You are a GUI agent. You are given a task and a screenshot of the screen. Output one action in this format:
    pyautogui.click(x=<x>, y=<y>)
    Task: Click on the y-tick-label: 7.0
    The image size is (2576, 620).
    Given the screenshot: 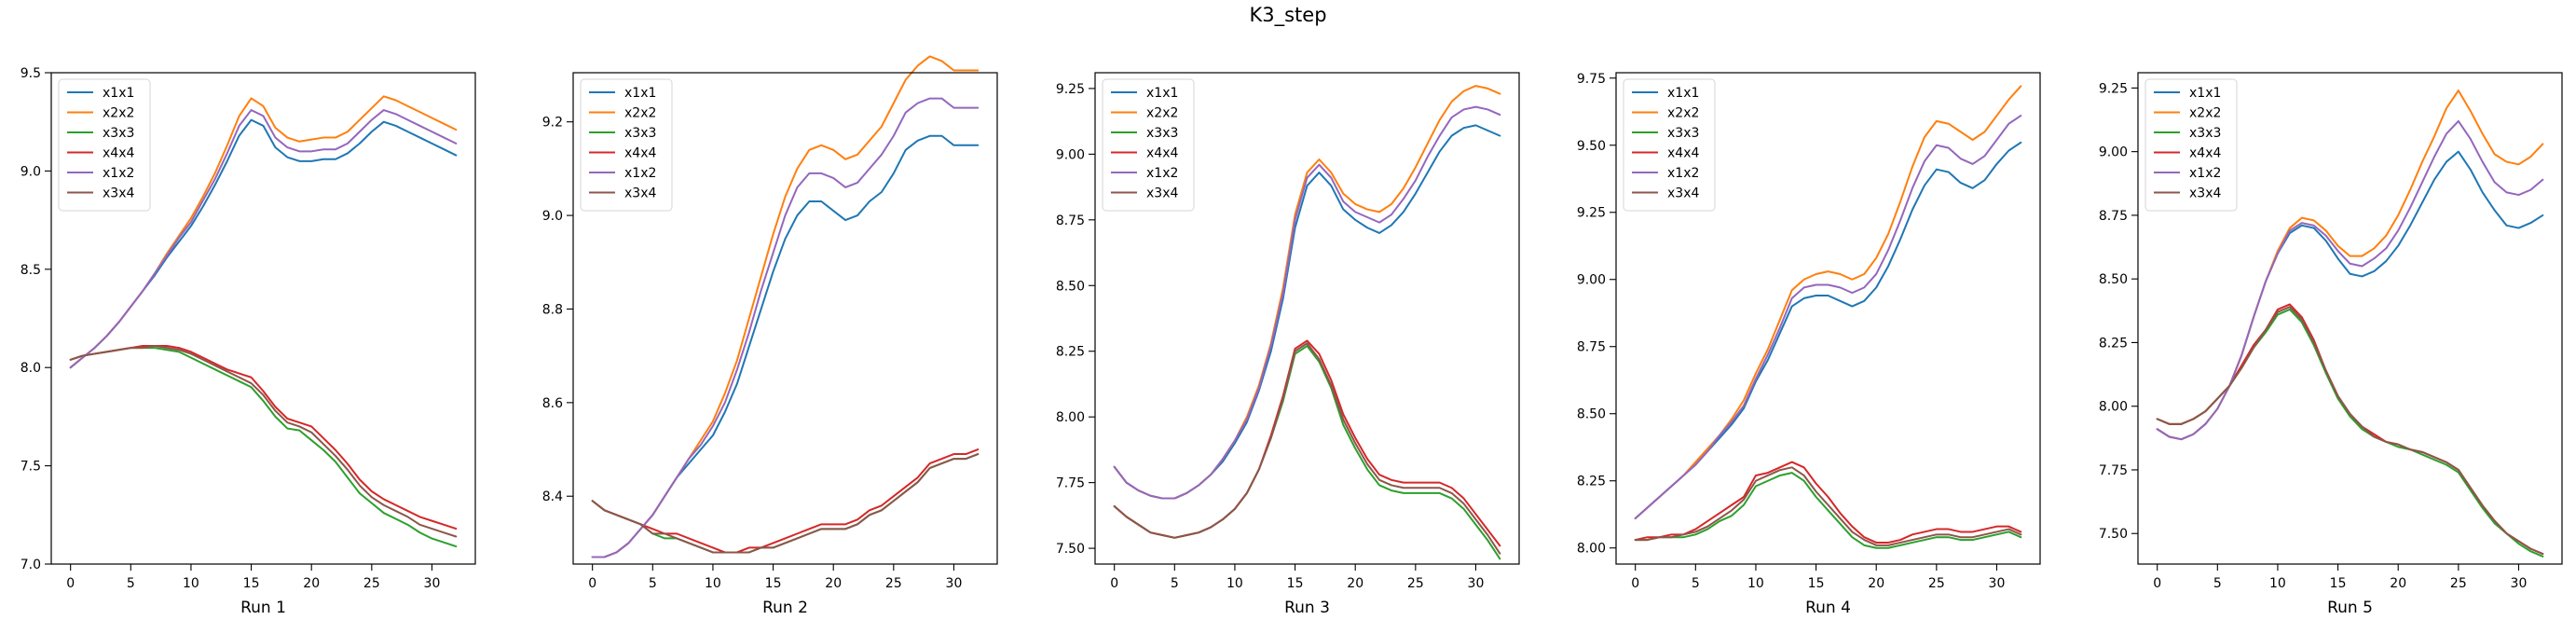 What is the action you would take?
    pyautogui.click(x=31, y=565)
    